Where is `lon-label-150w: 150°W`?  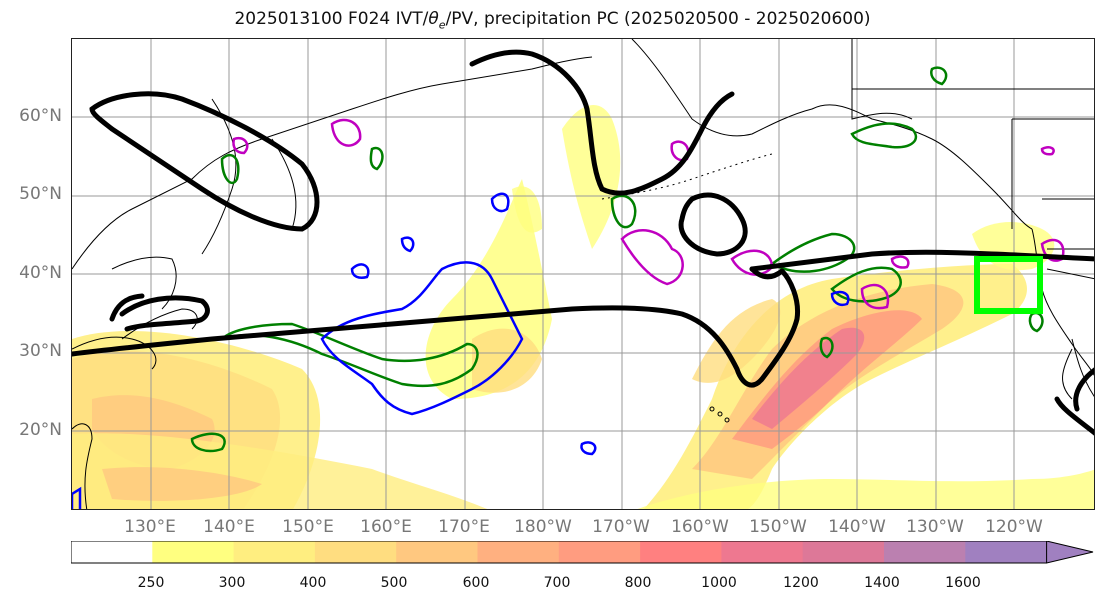 lon-label-150w: 150°W is located at coordinates (778, 527).